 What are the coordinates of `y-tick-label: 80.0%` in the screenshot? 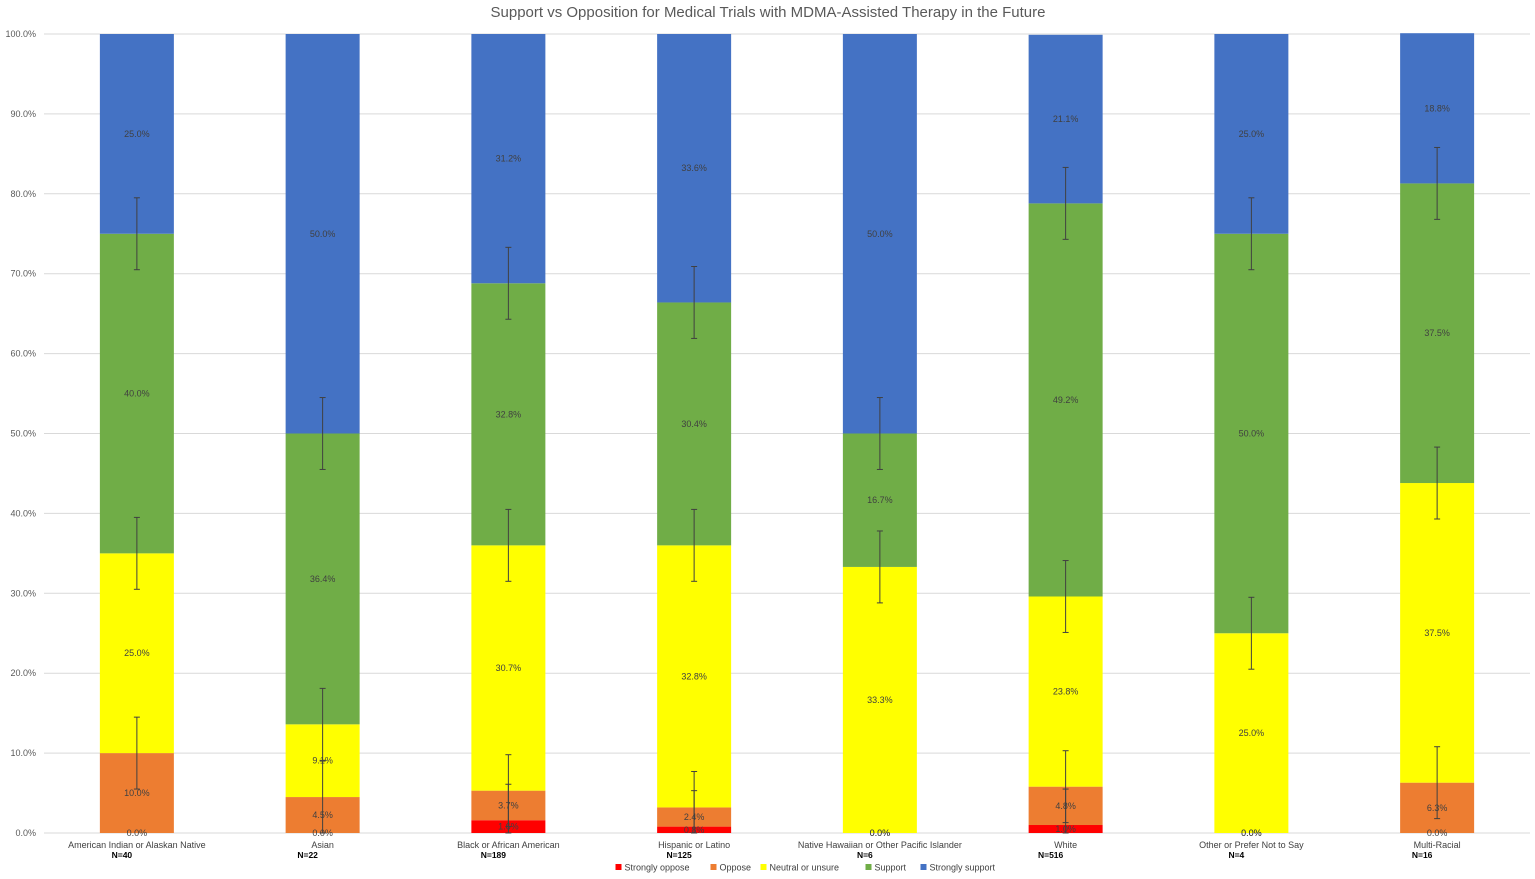 It's located at (23, 194).